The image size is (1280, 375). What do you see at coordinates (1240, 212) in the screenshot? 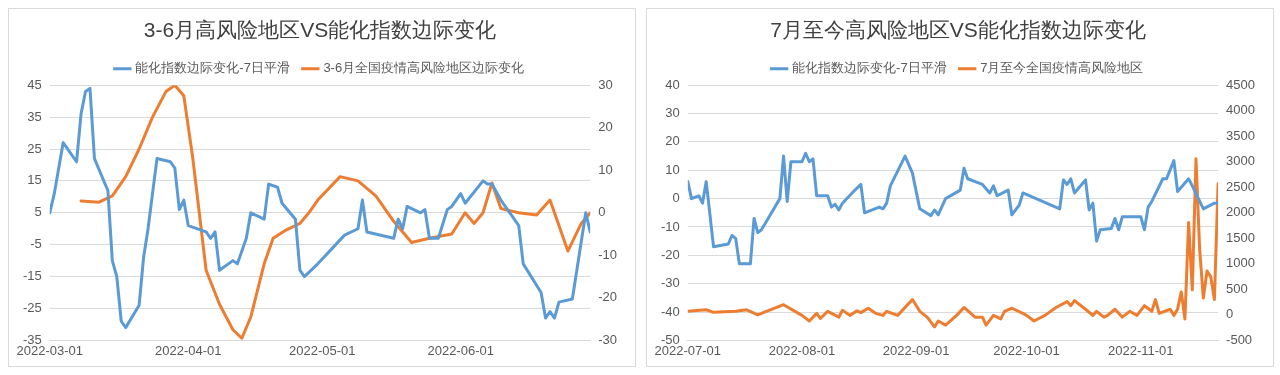
I see `y2-tick-label: 2000` at bounding box center [1240, 212].